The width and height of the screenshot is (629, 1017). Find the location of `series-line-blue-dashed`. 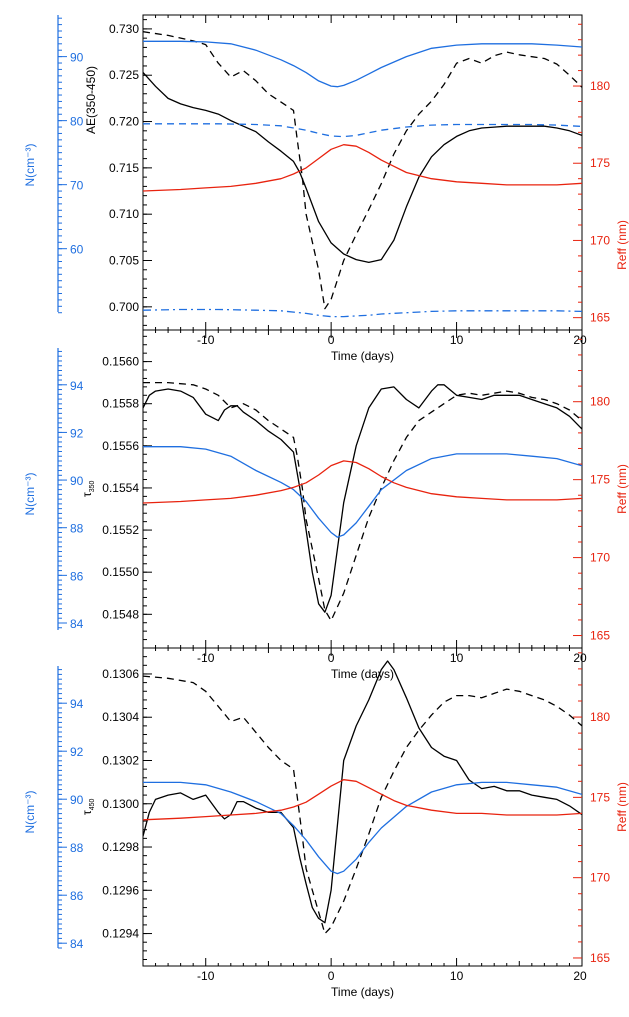

series-line-blue-dashed is located at coordinates (362, 130).